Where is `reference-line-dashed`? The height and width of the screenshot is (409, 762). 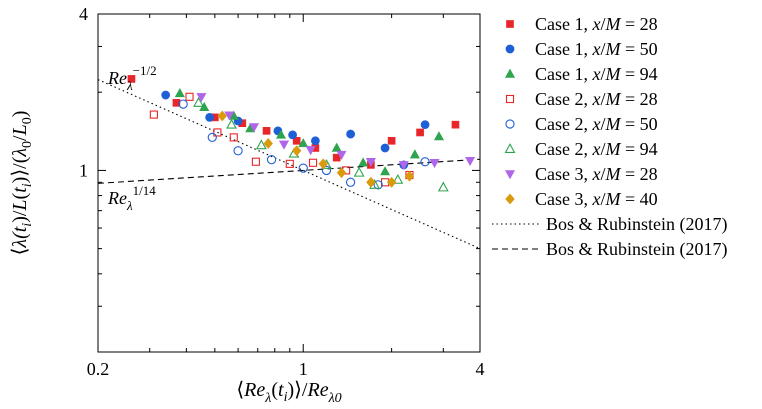 reference-line-dashed is located at coordinates (289, 171).